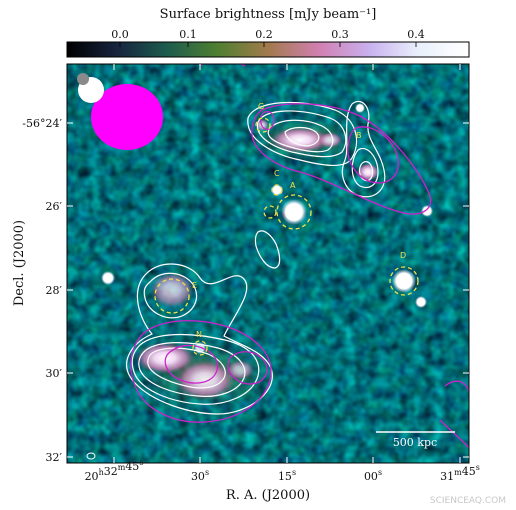 This screenshot has height=510, width=516. What do you see at coordinates (277, 173) in the screenshot?
I see `source-label-c: C` at bounding box center [277, 173].